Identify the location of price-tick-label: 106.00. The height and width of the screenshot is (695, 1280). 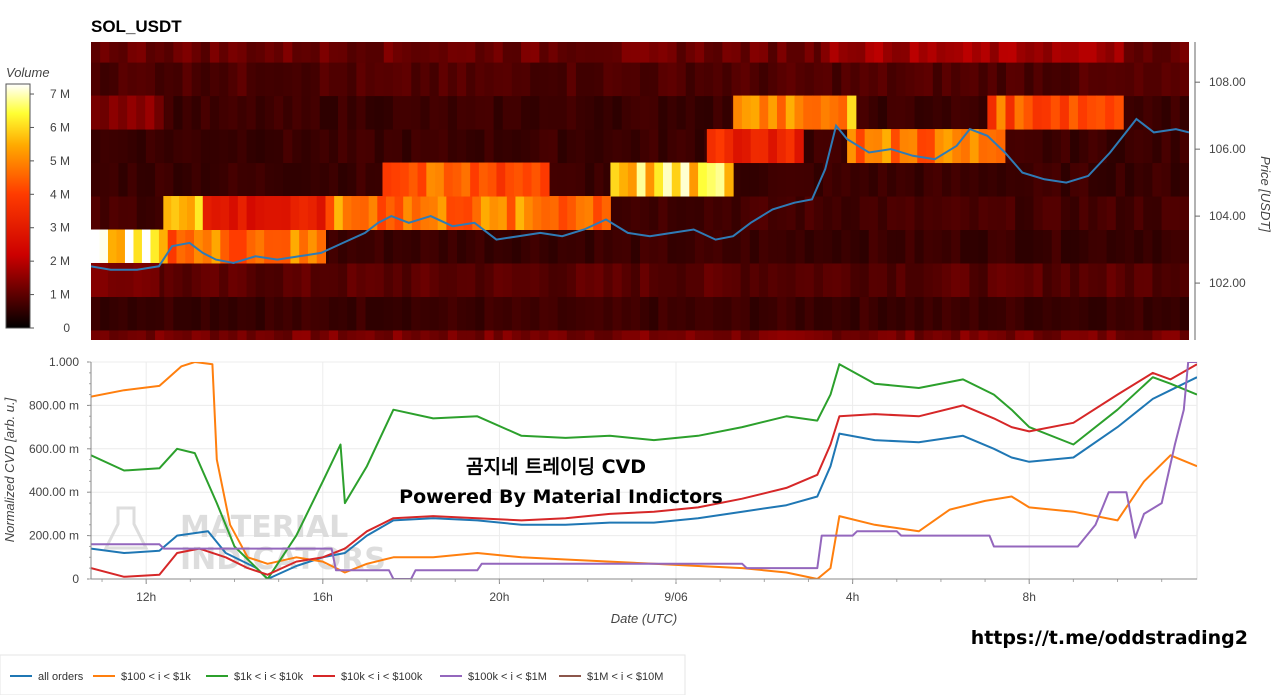
(1227, 149).